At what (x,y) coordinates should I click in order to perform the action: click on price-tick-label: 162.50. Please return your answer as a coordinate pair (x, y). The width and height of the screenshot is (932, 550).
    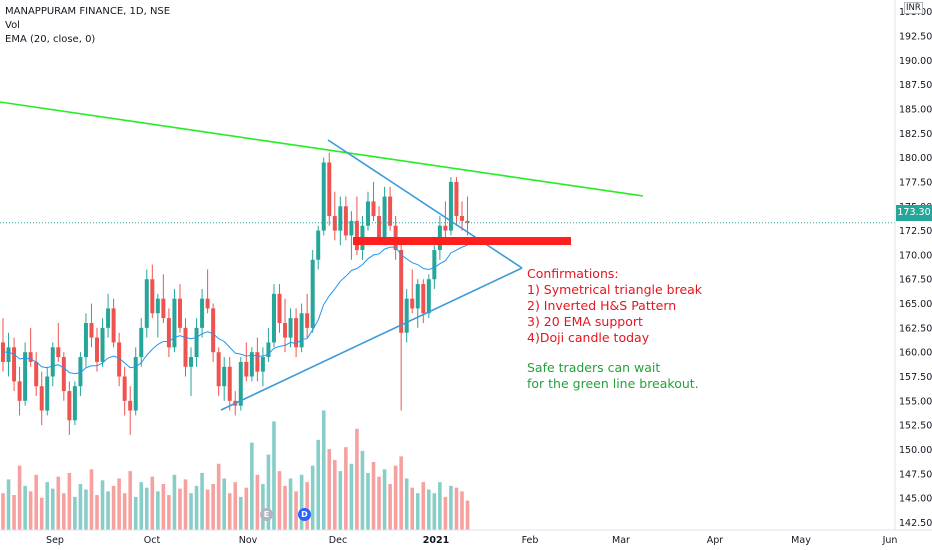
    Looking at the image, I should click on (915, 328).